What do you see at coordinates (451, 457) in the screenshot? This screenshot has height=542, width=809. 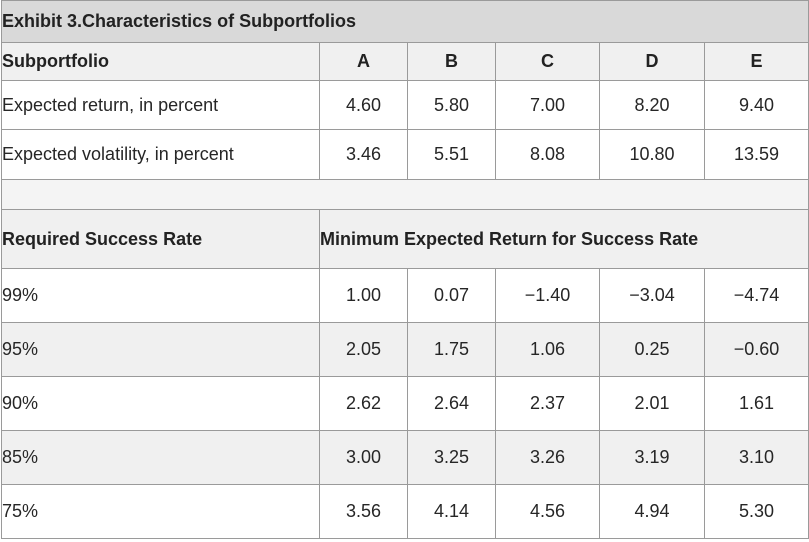 I see `table-cell: 3.25` at bounding box center [451, 457].